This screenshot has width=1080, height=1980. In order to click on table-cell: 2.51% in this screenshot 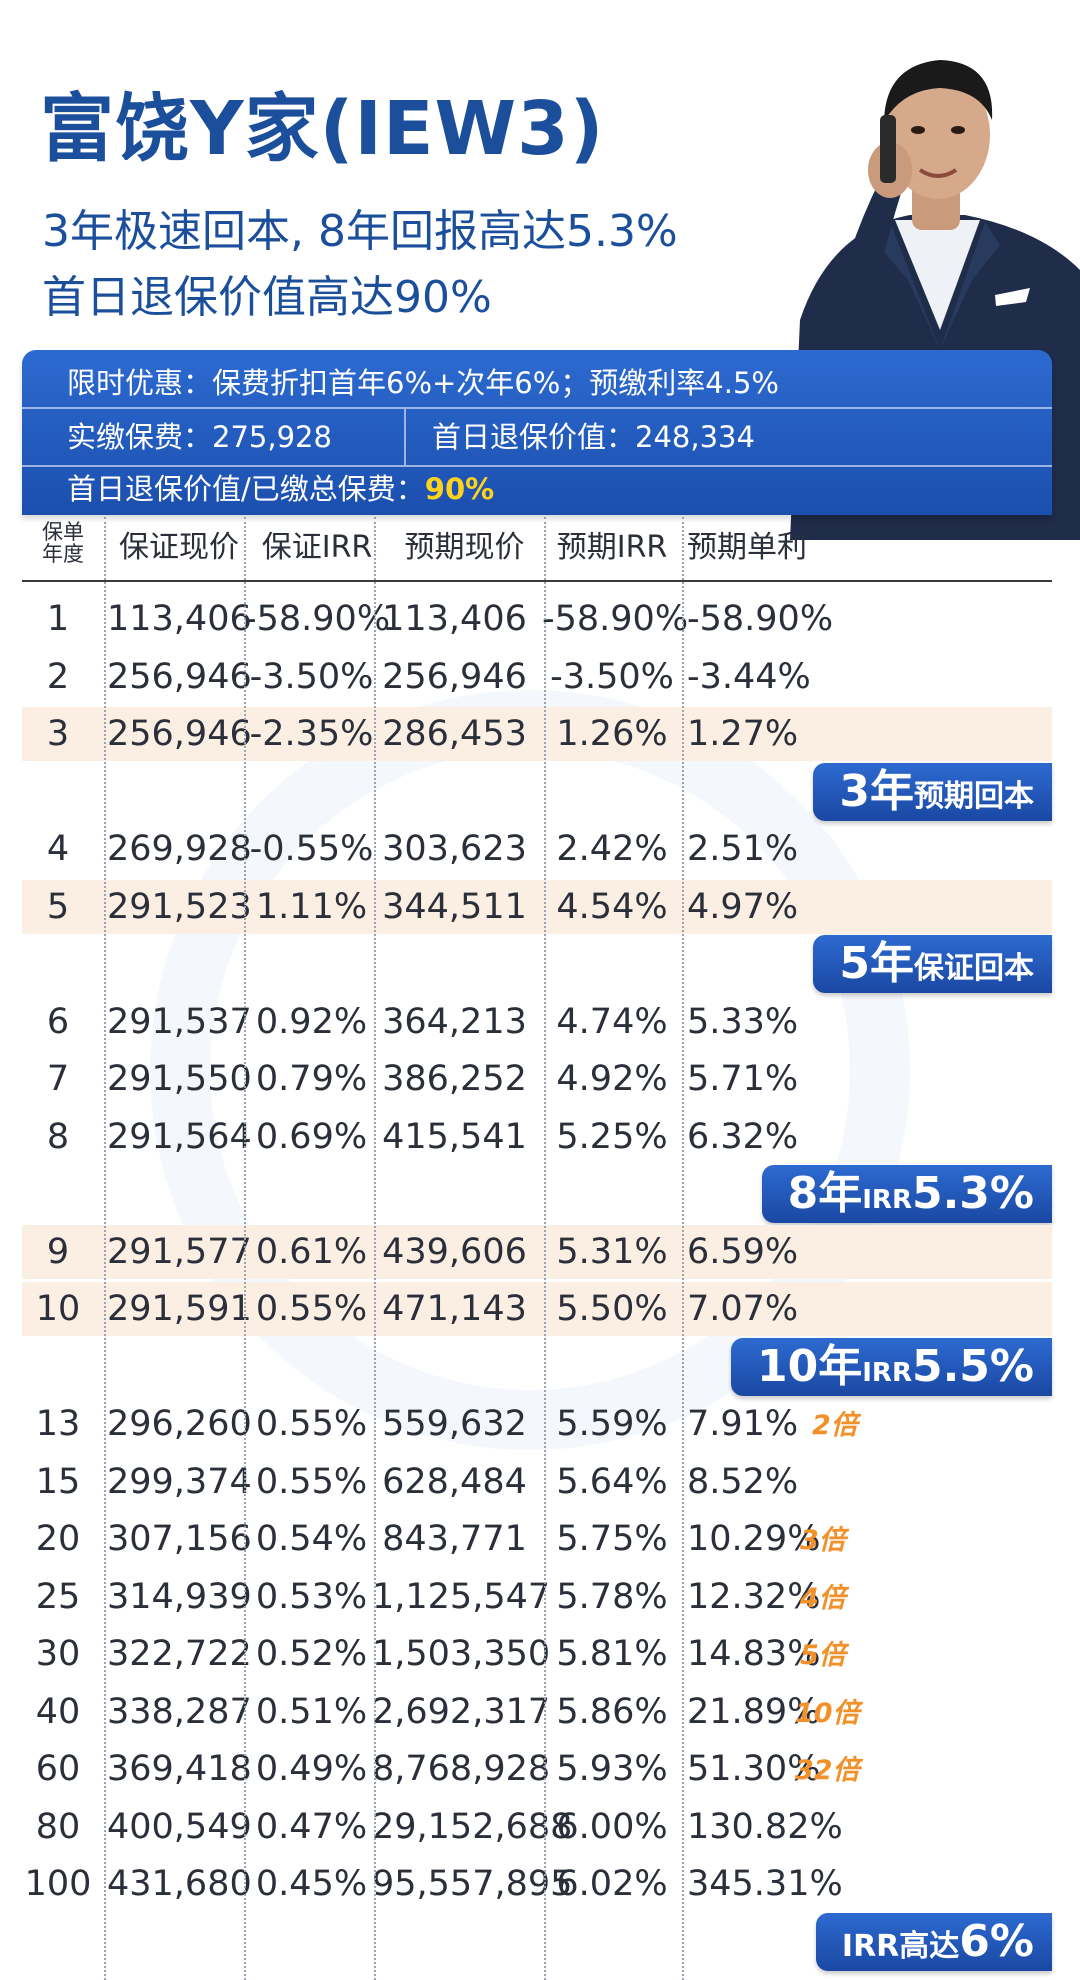, I will do `click(743, 849)`.